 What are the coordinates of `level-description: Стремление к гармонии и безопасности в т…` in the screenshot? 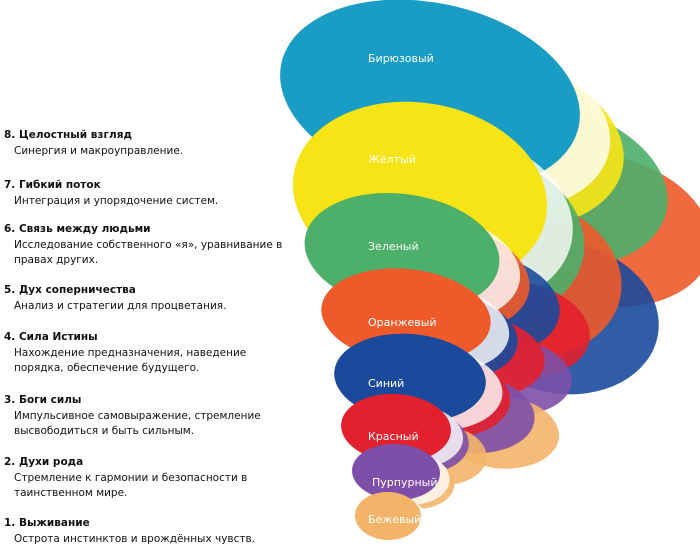 It's located at (131, 485).